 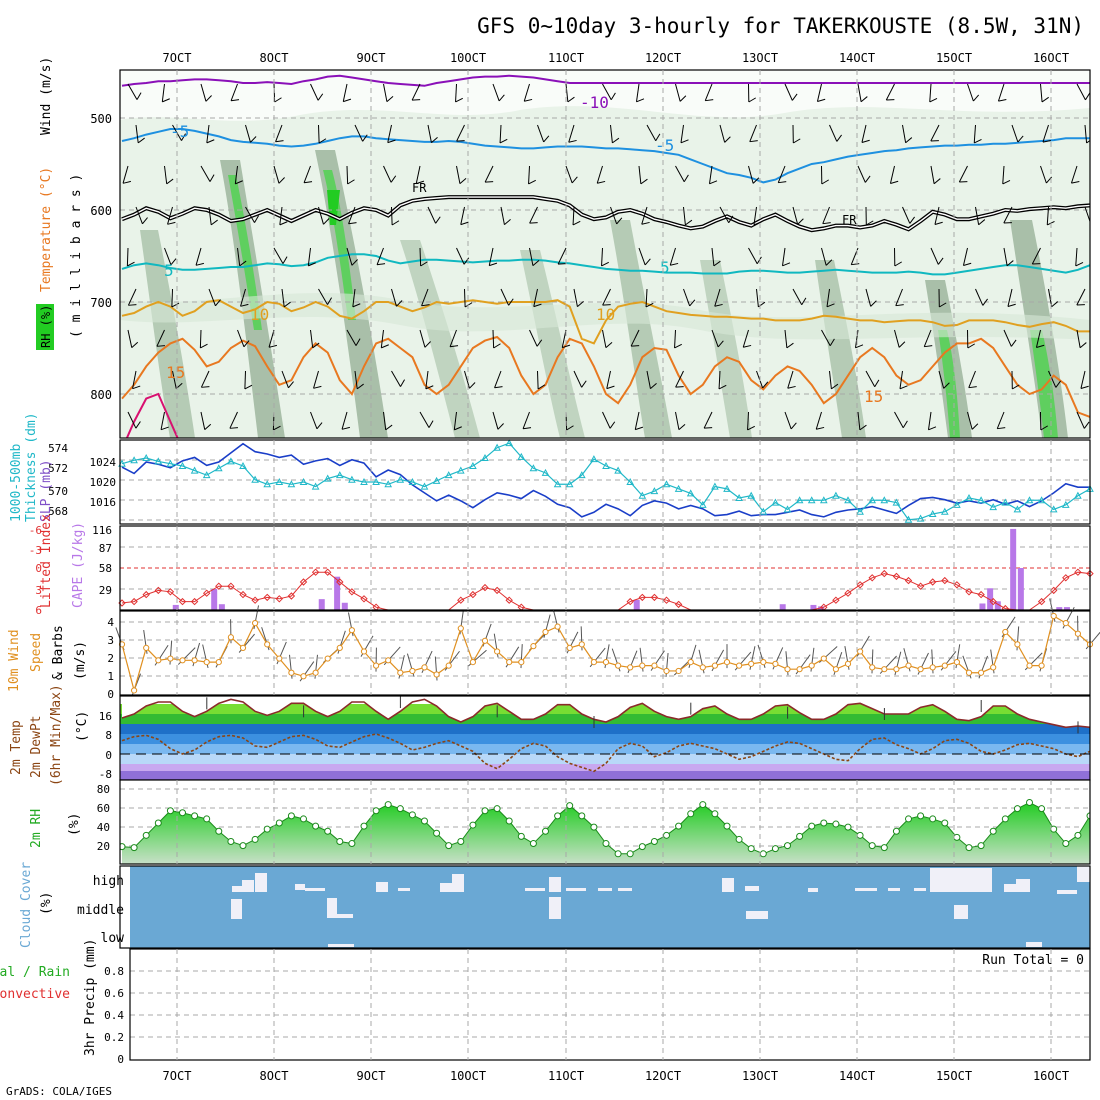 What do you see at coordinates (581, 644) in the screenshot?
I see `wind-speed-point` at bounding box center [581, 644].